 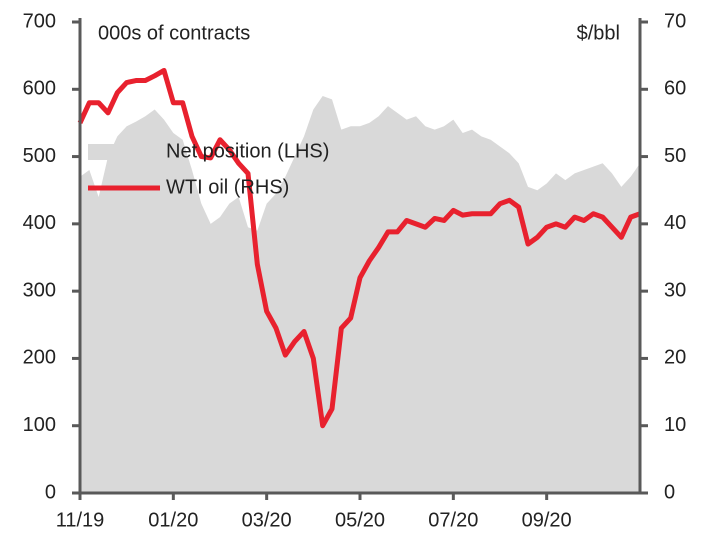 What do you see at coordinates (669, 492) in the screenshot?
I see `y2-tick-label: 0` at bounding box center [669, 492].